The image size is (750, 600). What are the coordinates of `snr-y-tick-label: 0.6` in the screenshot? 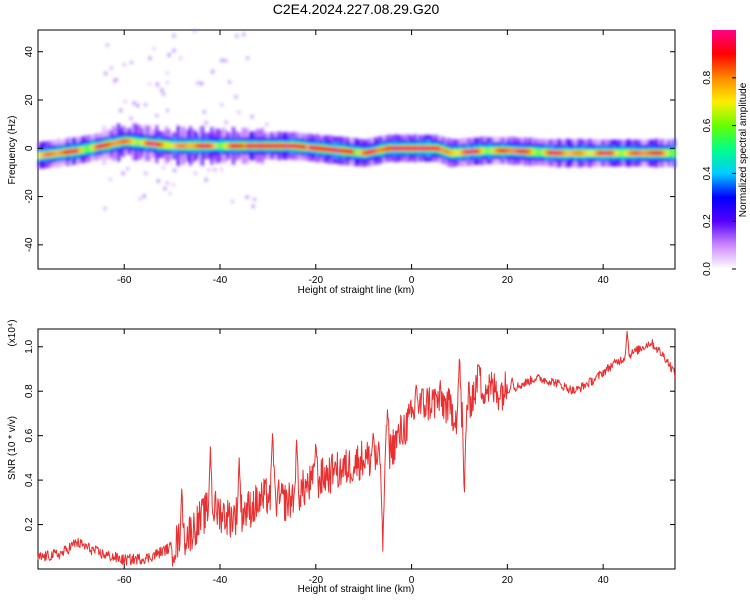 It's located at (29, 435).